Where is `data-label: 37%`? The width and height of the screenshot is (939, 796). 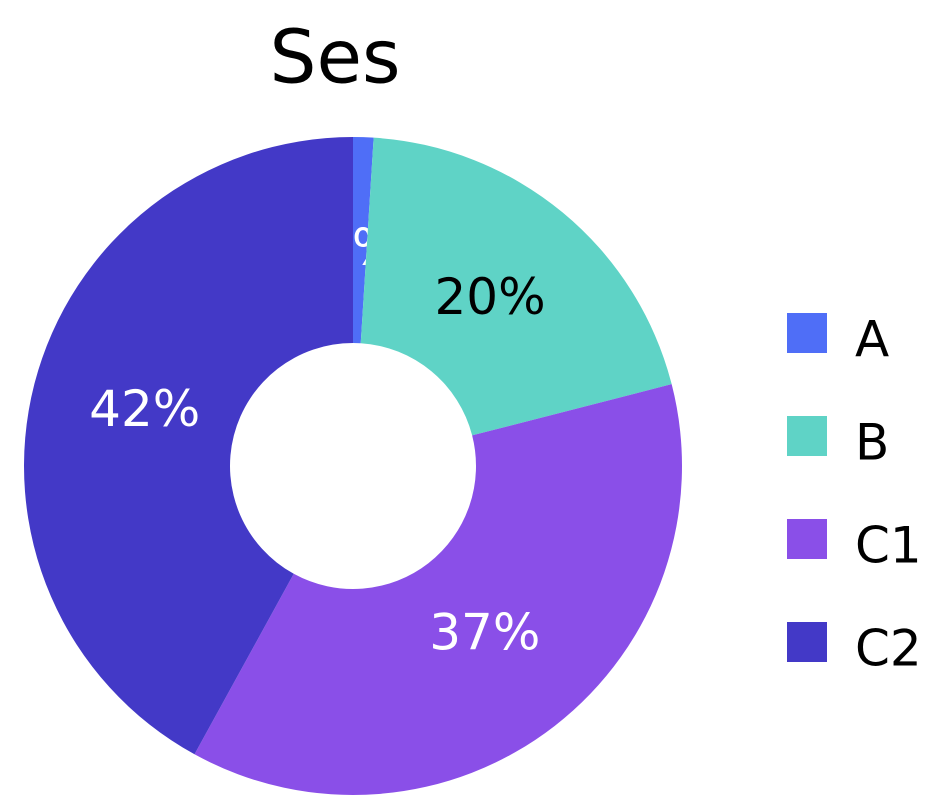
data-label: 37% is located at coordinates (484, 632).